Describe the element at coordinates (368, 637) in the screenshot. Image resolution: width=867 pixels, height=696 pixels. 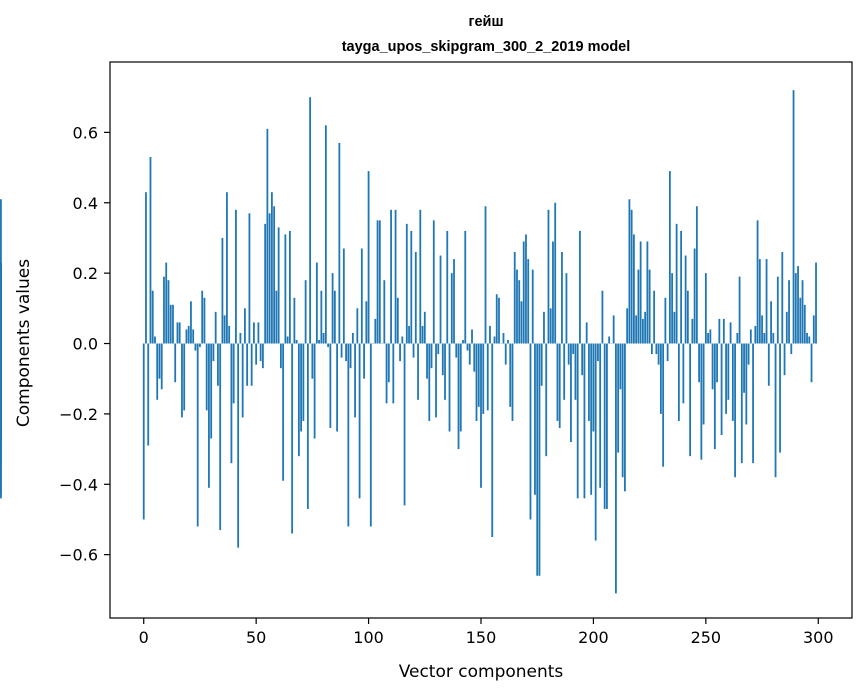
I see `x-tick-label: 100` at that location.